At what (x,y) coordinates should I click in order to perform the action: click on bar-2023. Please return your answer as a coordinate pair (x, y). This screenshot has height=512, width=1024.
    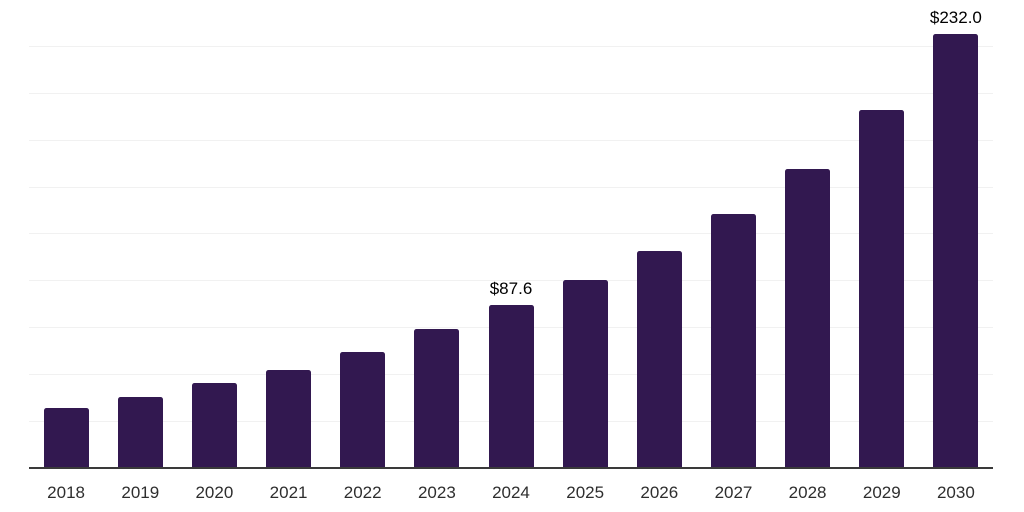
    Looking at the image, I should click on (437, 399).